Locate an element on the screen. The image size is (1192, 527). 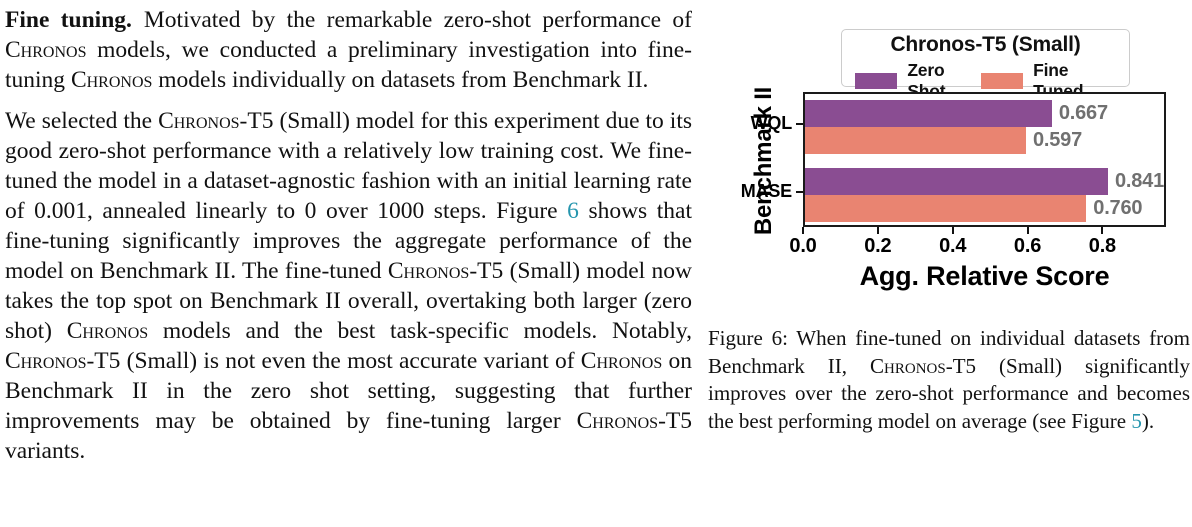
chart-title: Chronos-T5 (Small) is located at coordinates (985, 44).